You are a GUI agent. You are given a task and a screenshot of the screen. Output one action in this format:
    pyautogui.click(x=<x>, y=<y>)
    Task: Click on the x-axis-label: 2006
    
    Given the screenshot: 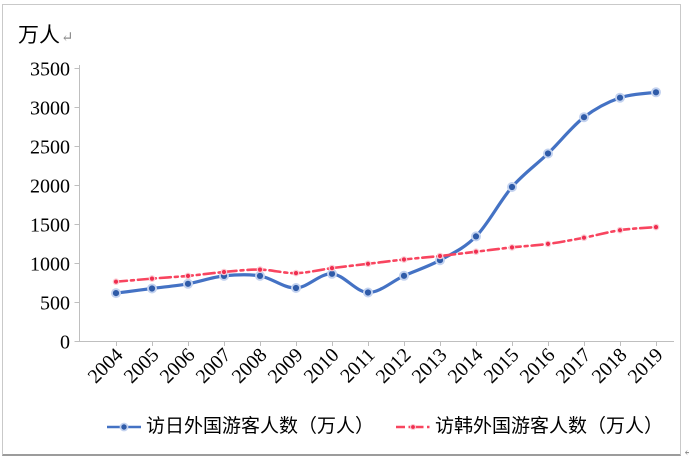 What is the action you would take?
    pyautogui.click(x=178, y=366)
    